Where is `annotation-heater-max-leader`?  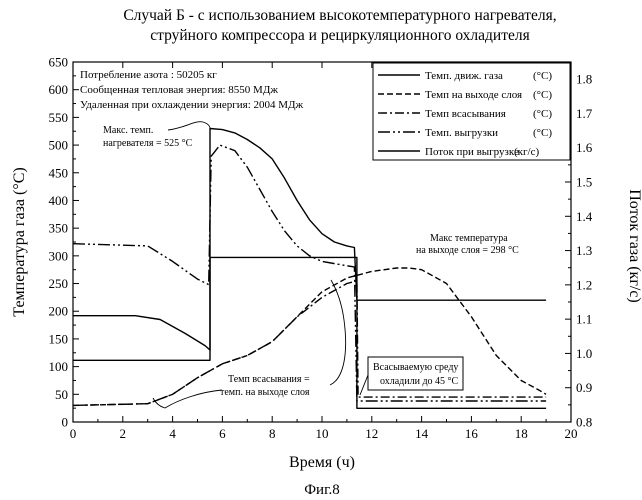 annotation-heater-max-leader is located at coordinates (189, 126).